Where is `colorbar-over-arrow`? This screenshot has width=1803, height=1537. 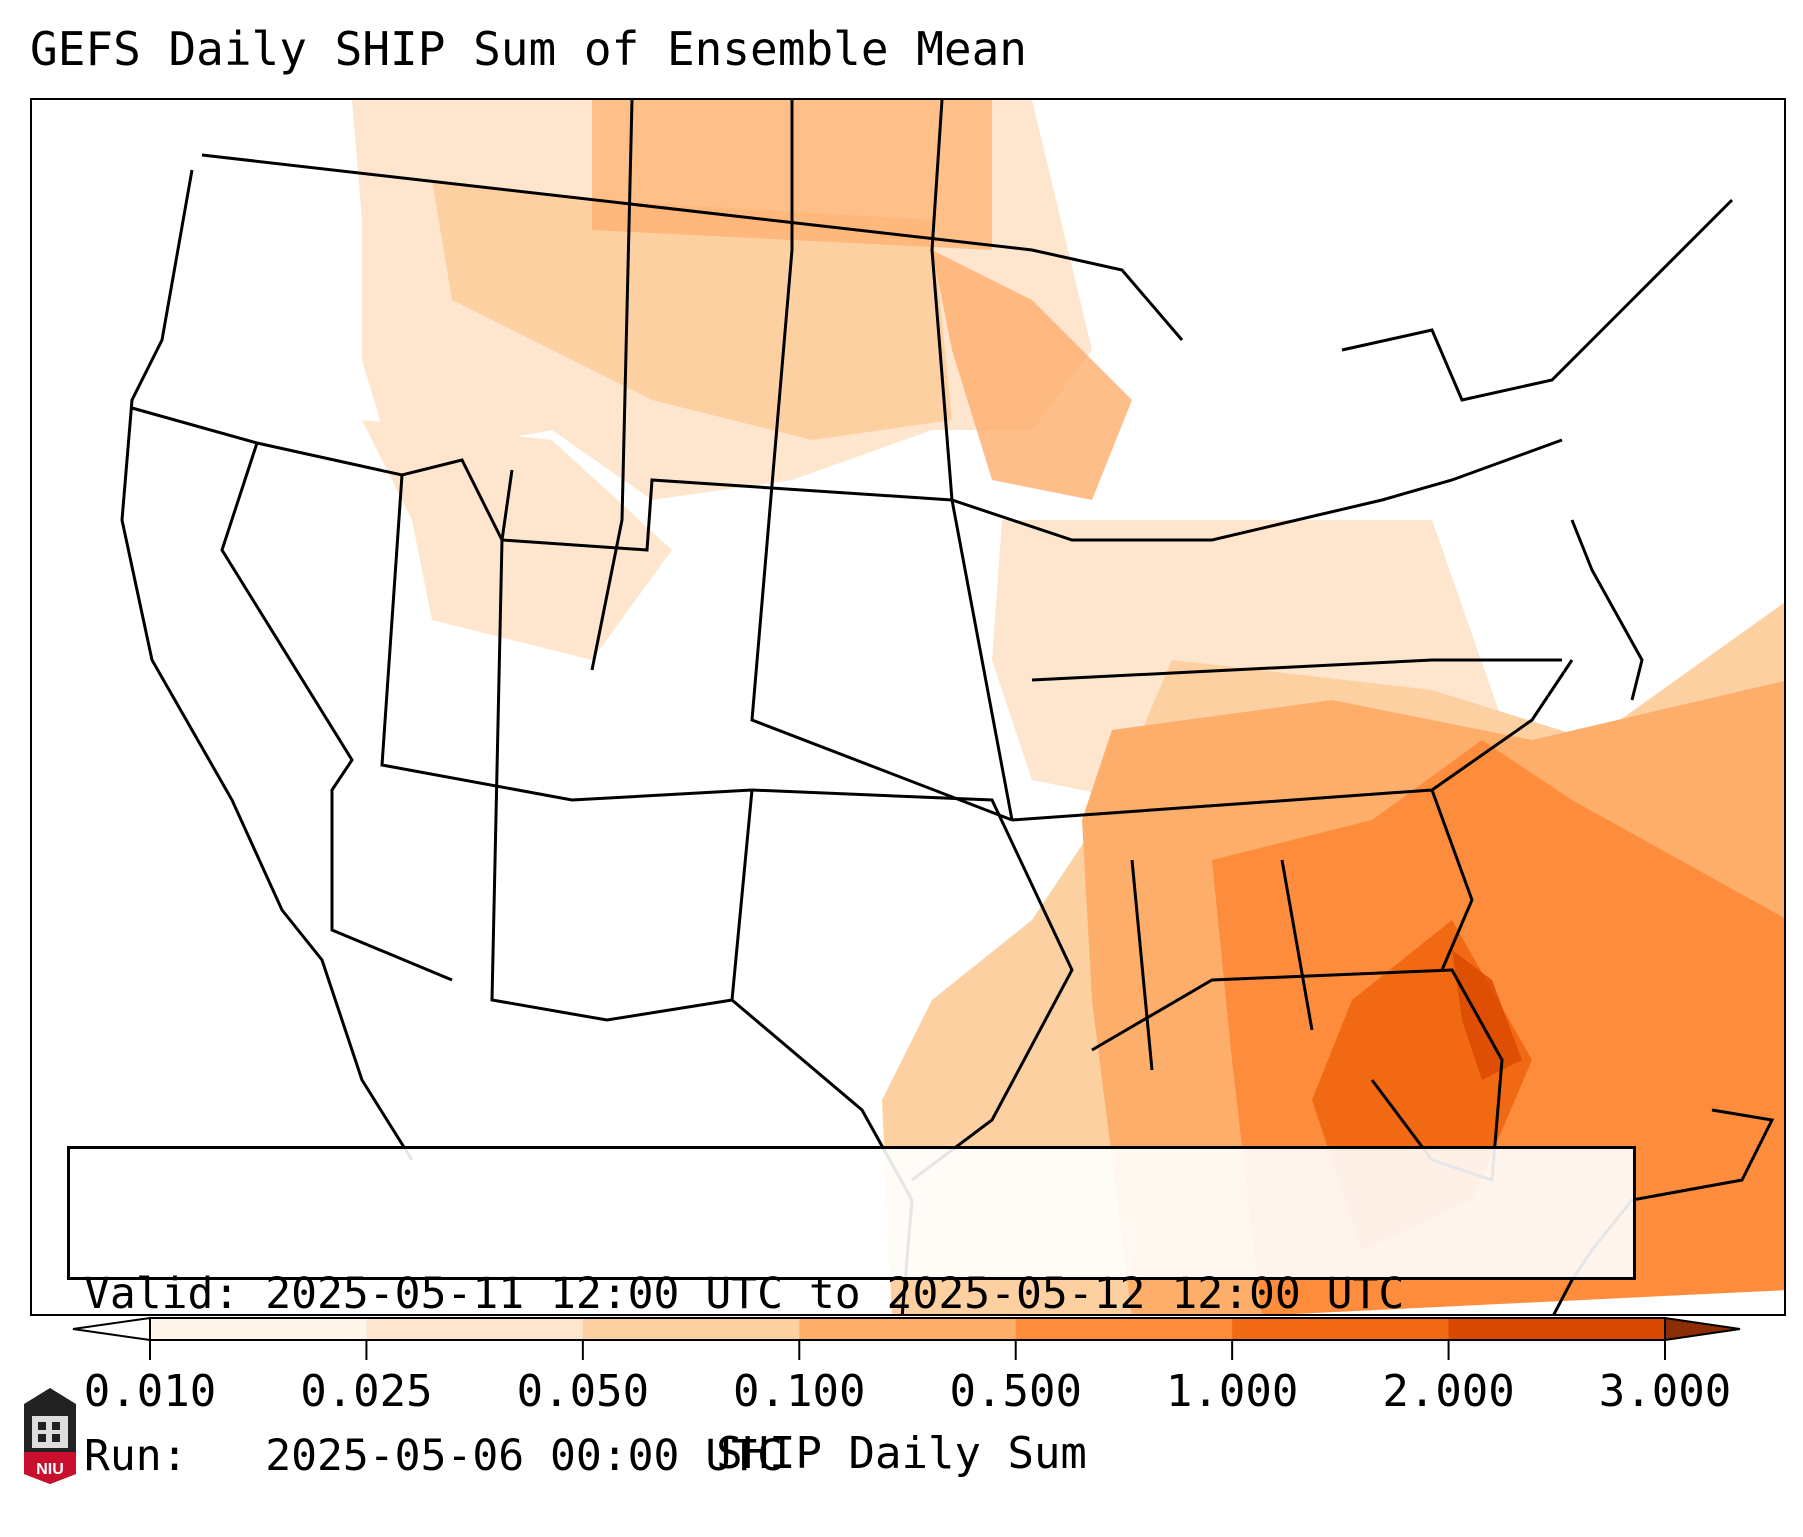 colorbar-over-arrow is located at coordinates (1702, 1329).